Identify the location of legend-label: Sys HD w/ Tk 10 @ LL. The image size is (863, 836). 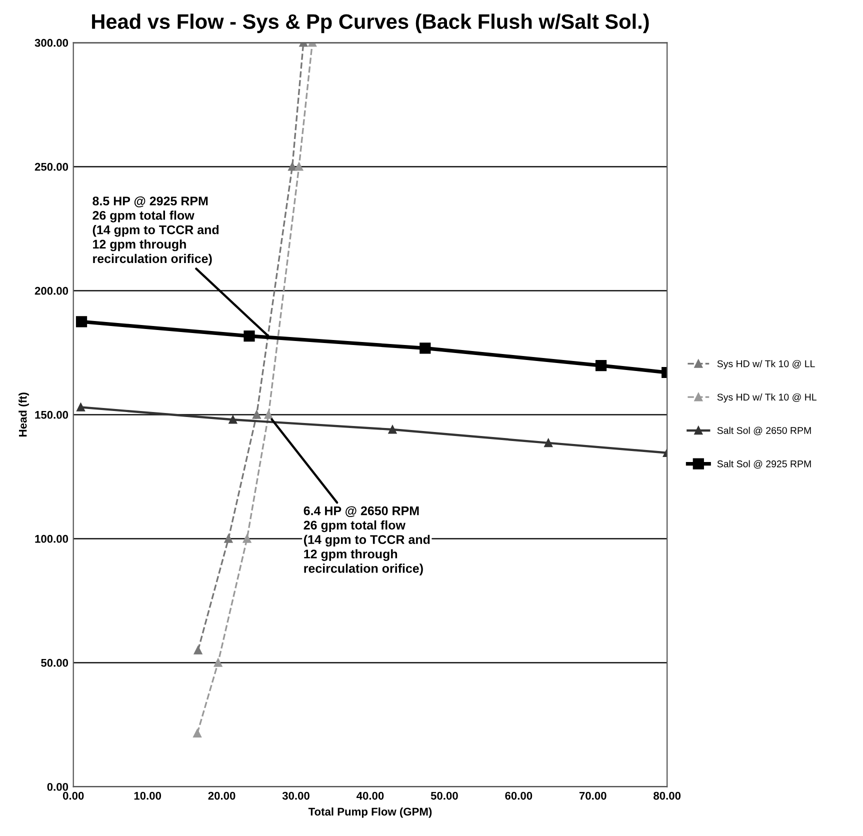
(766, 365).